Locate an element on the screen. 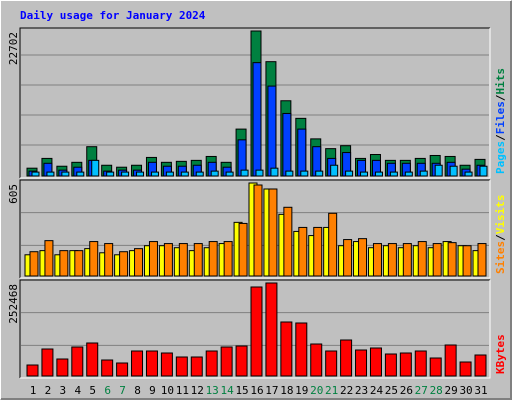  x-tick-label: 23 is located at coordinates (361, 390).